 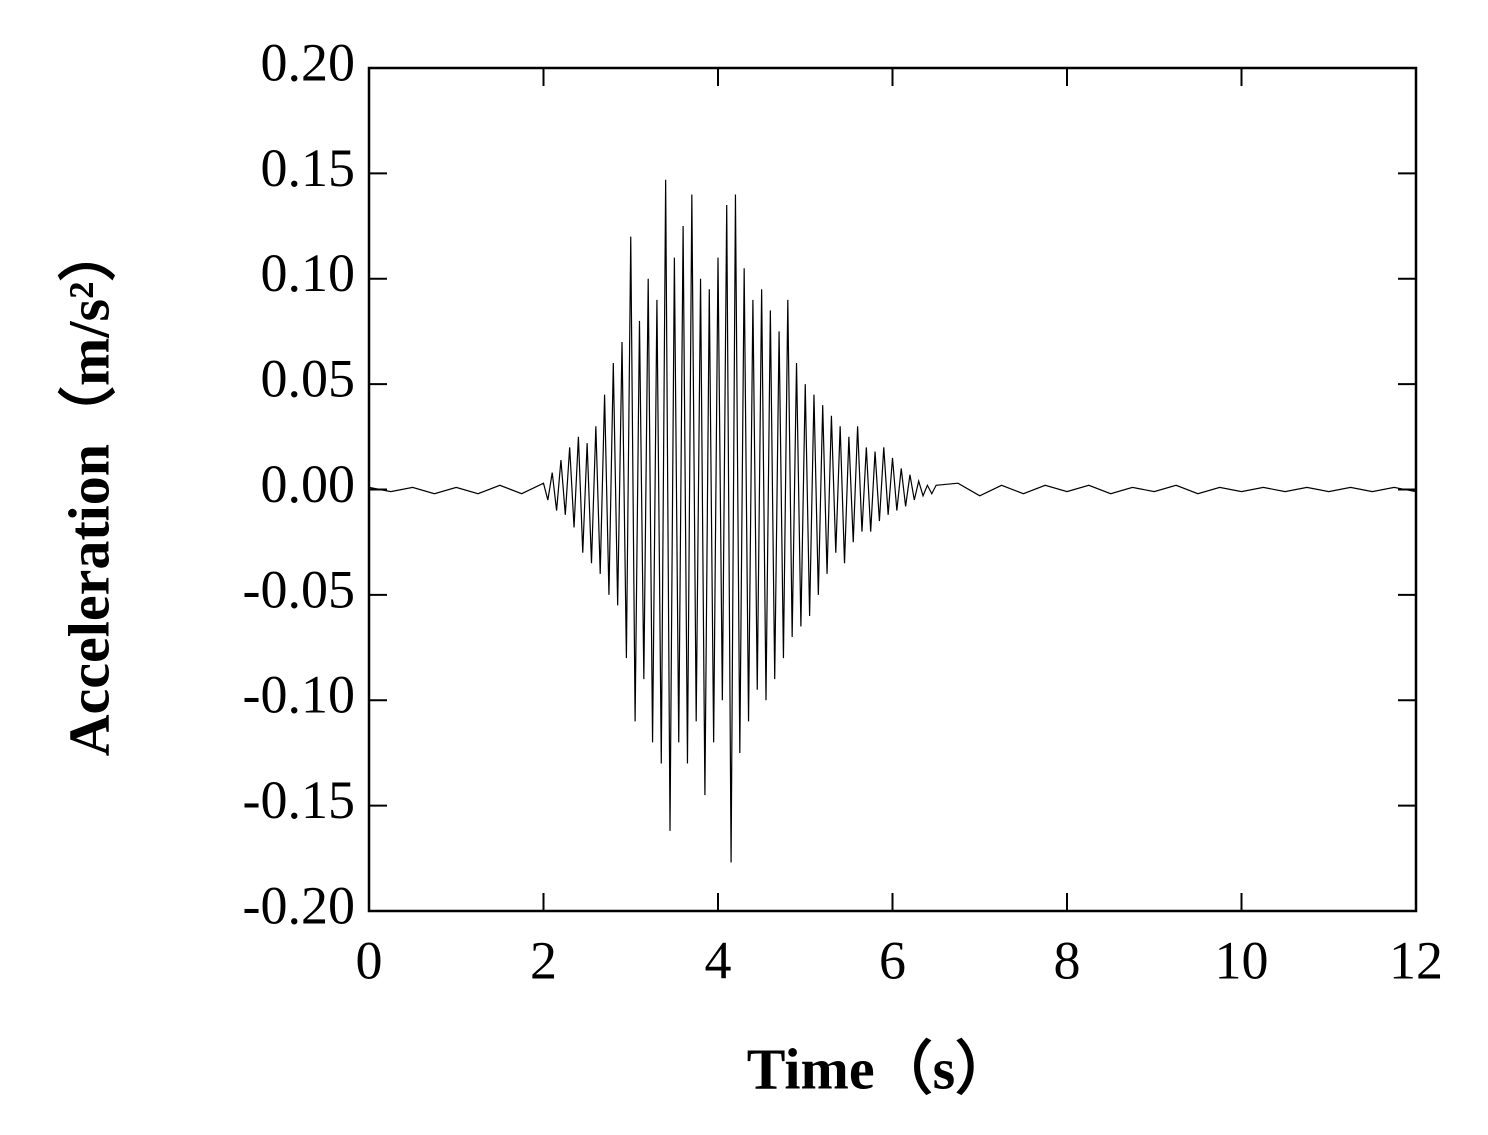 What do you see at coordinates (543, 960) in the screenshot?
I see `x-tick-label: 2` at bounding box center [543, 960].